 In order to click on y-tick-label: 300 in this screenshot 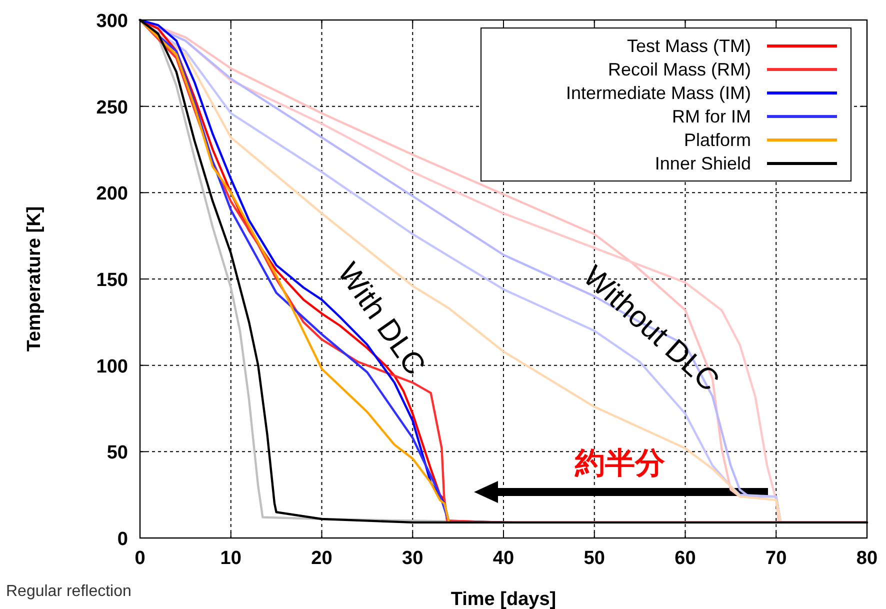, I will do `click(112, 21)`.